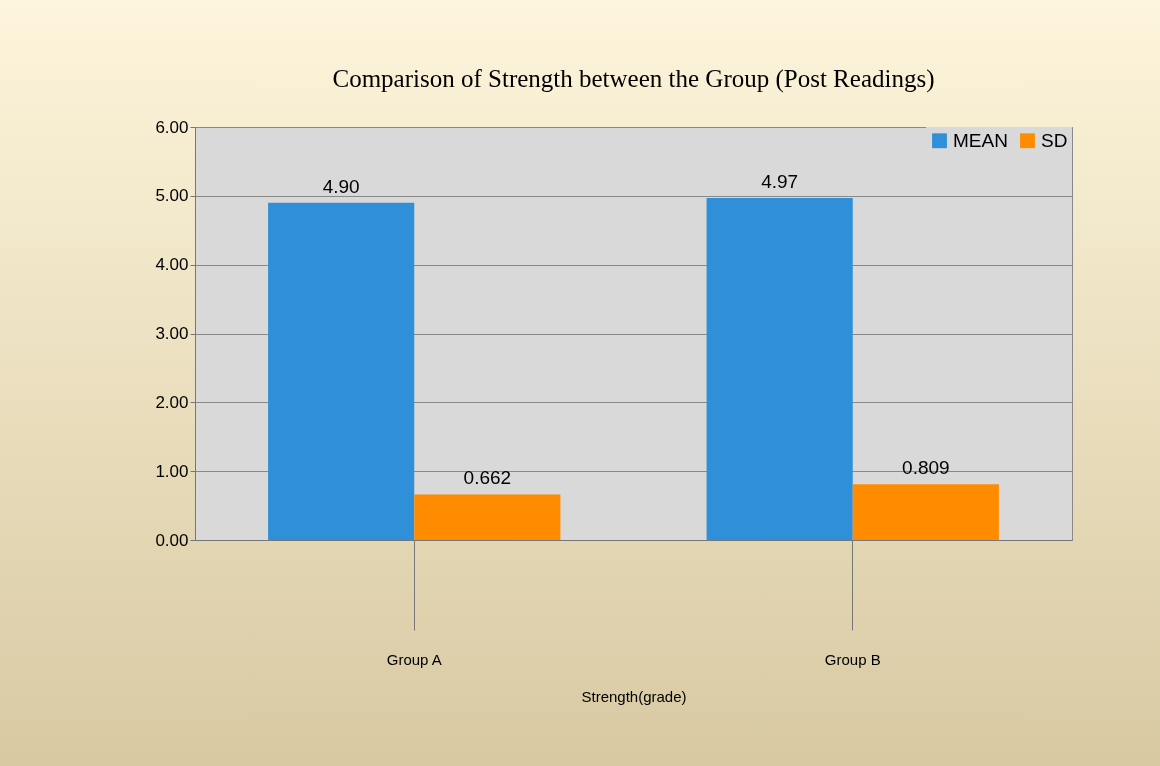 The width and height of the screenshot is (1160, 766). Describe the element at coordinates (172, 402) in the screenshot. I see `y-tick-label: 2.00` at that location.